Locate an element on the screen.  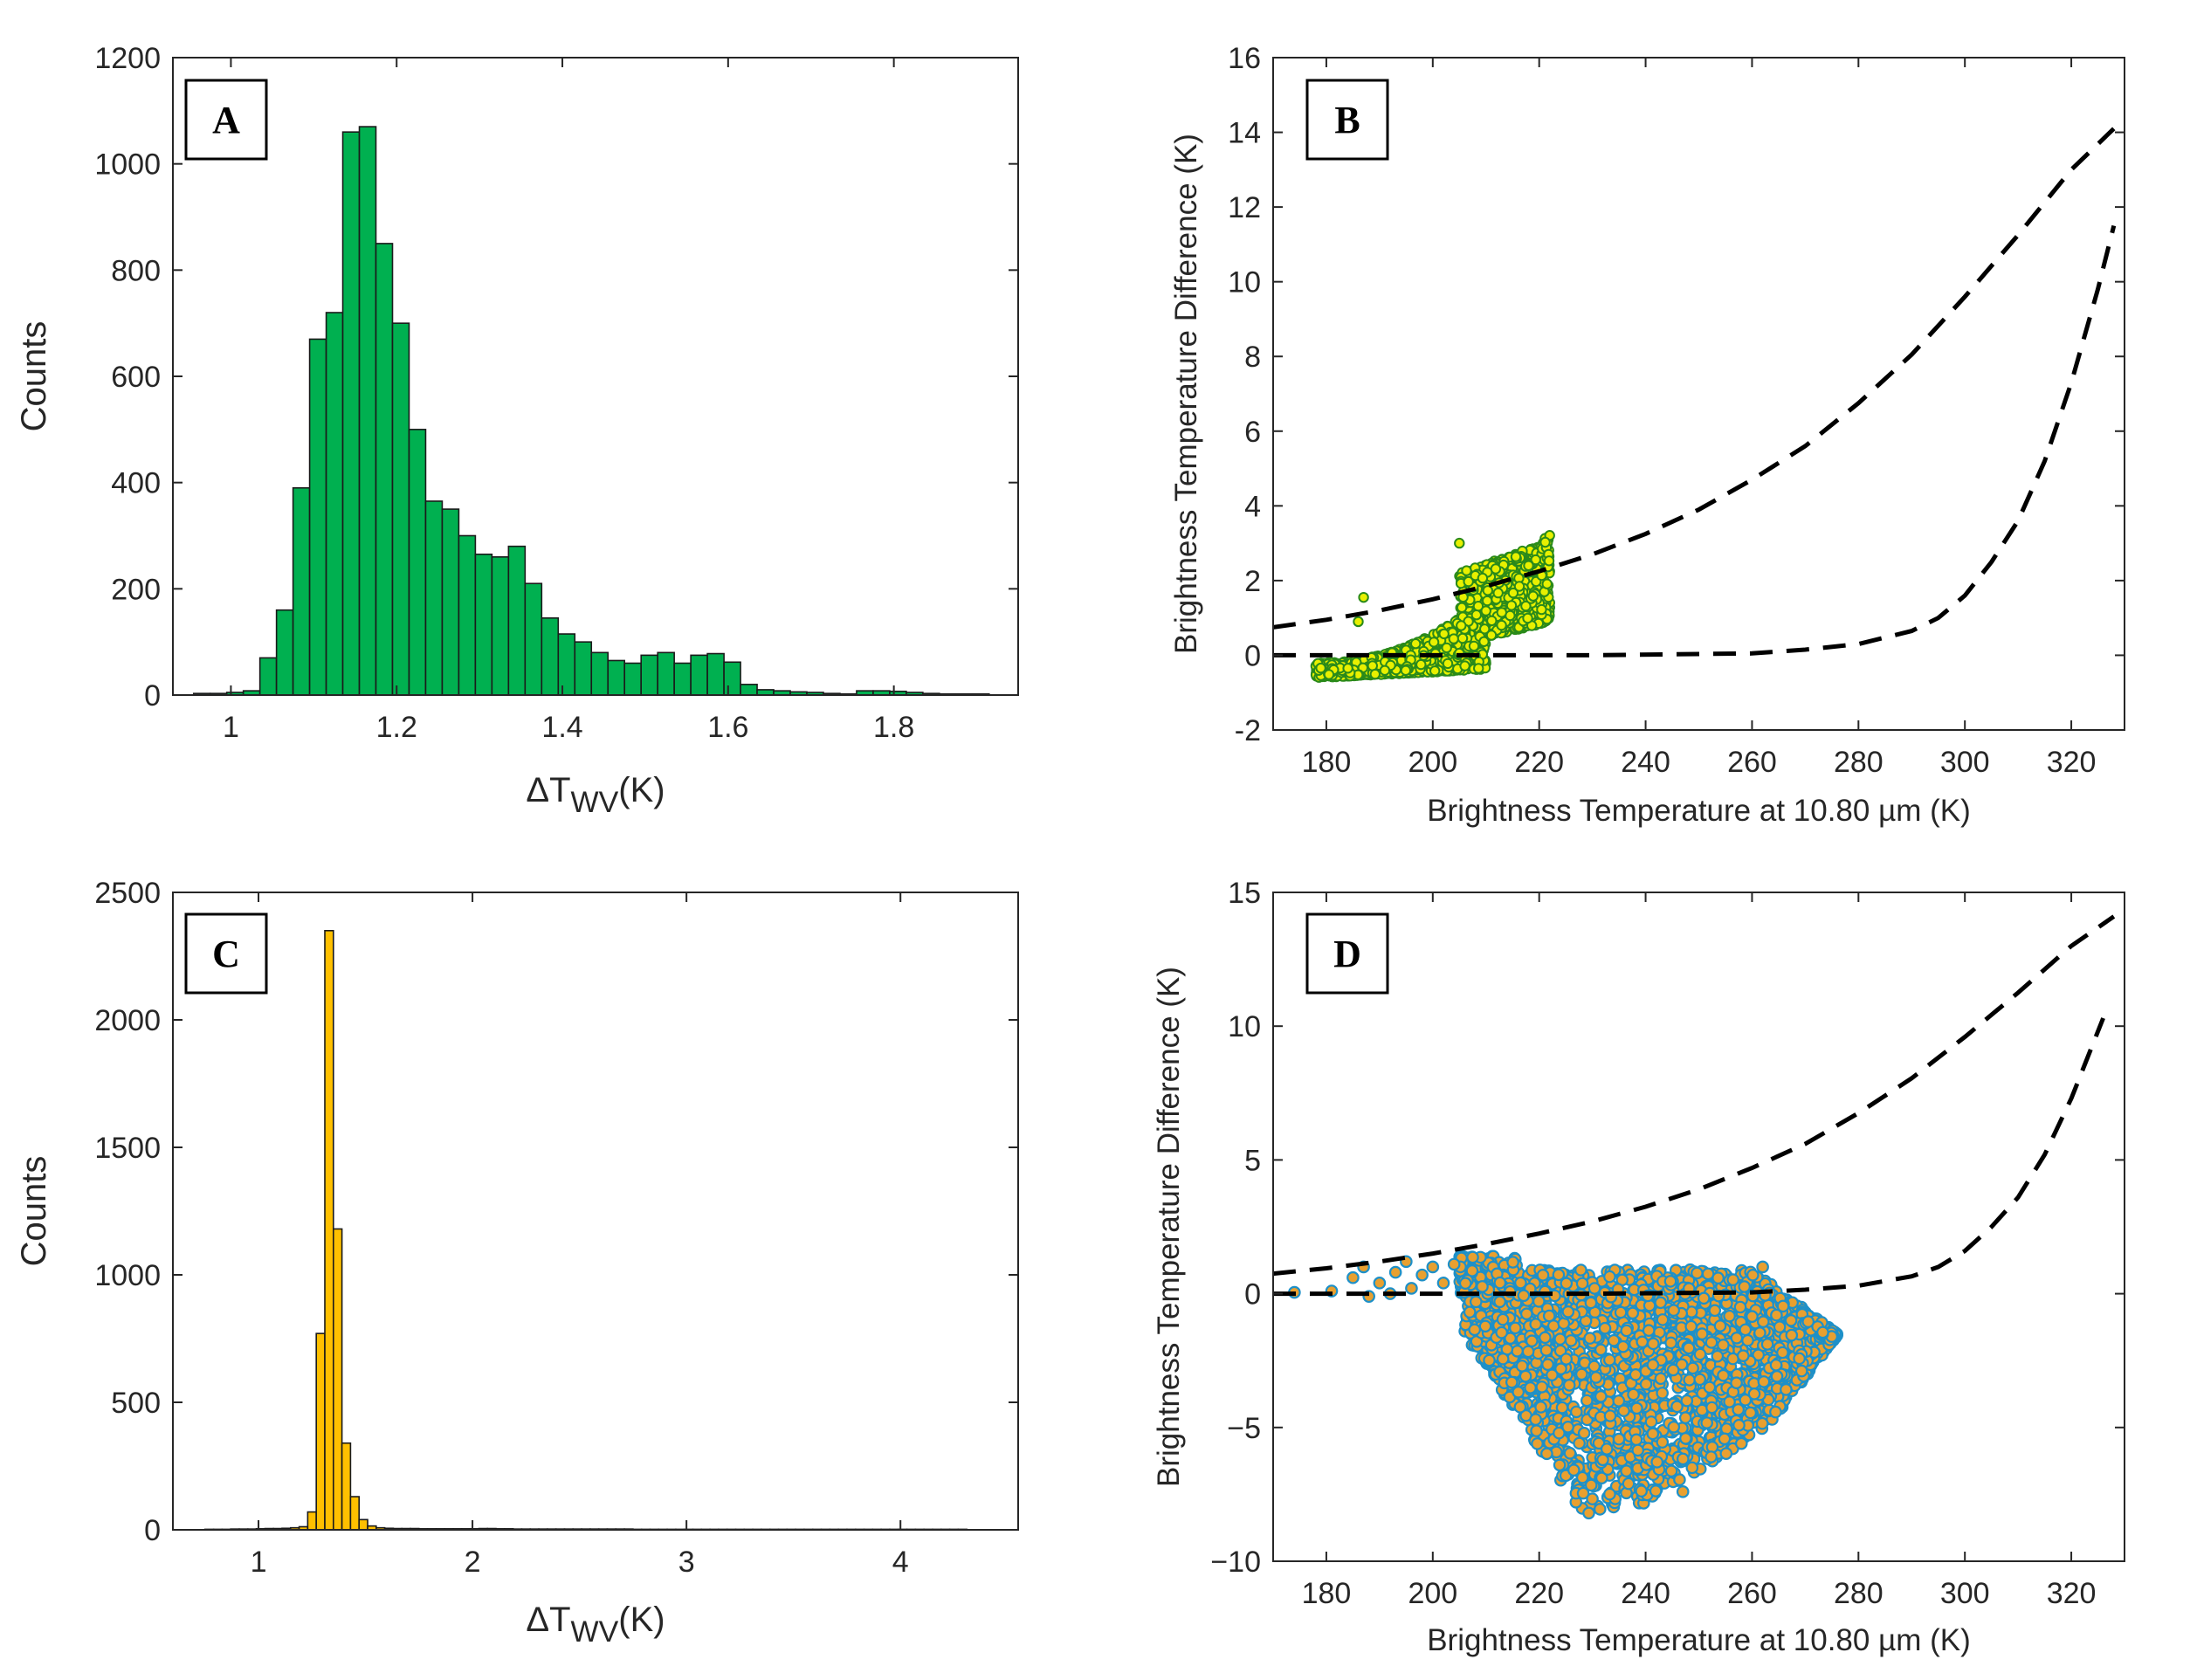
y-tick-label: 1500 is located at coordinates (127, 1148).